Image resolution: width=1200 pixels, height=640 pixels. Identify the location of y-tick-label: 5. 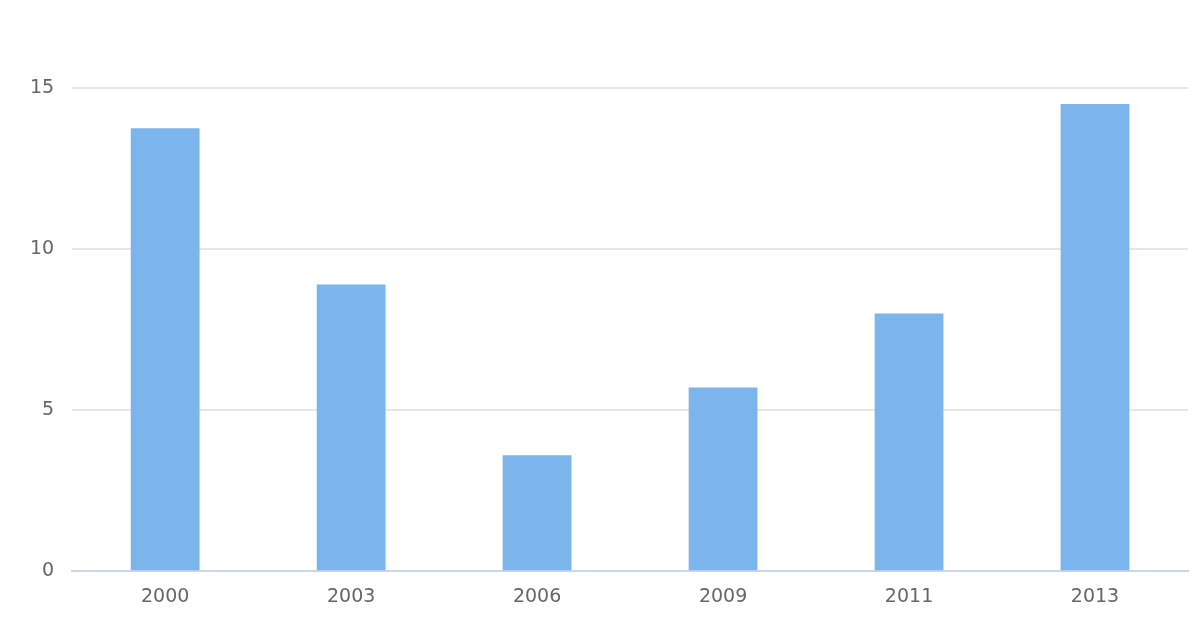
(48, 408).